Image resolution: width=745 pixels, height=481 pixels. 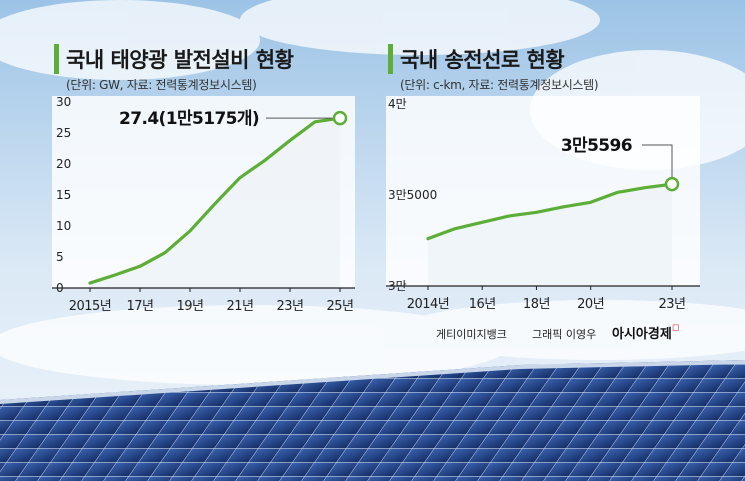 I want to click on left-chart-title: 국내 태양광 발전설비 현황, so click(x=180, y=60).